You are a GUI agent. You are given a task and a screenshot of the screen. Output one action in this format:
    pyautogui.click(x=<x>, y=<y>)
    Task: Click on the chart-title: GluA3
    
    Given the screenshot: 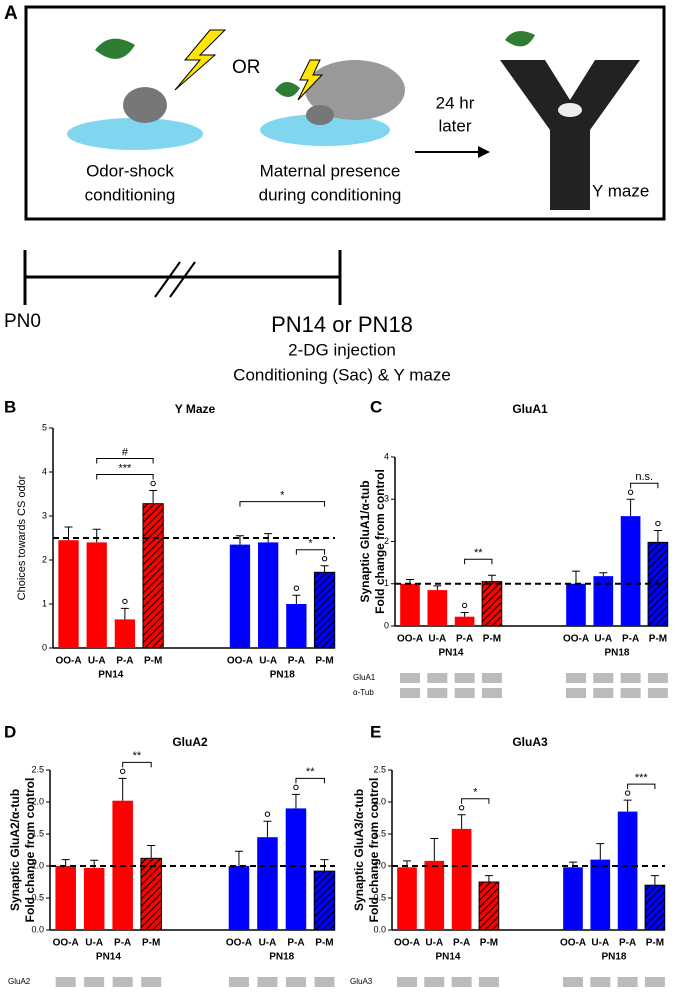 What is the action you would take?
    pyautogui.click(x=530, y=742)
    